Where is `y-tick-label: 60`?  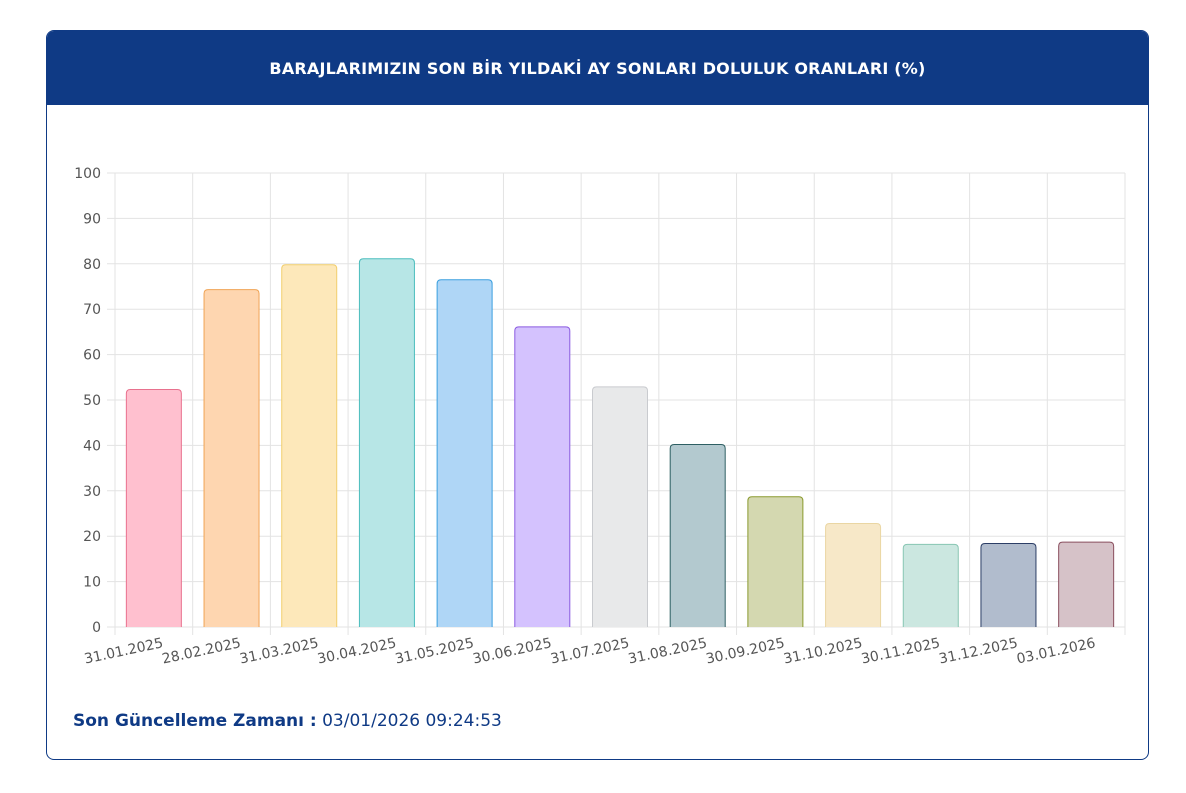
y-tick-label: 60 is located at coordinates (92, 356).